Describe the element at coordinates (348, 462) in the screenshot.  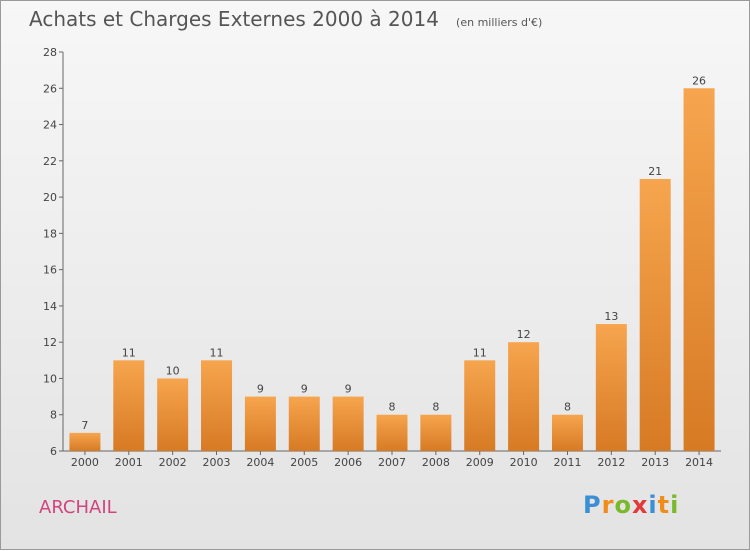
I see `x-tick-label: 2006` at that location.